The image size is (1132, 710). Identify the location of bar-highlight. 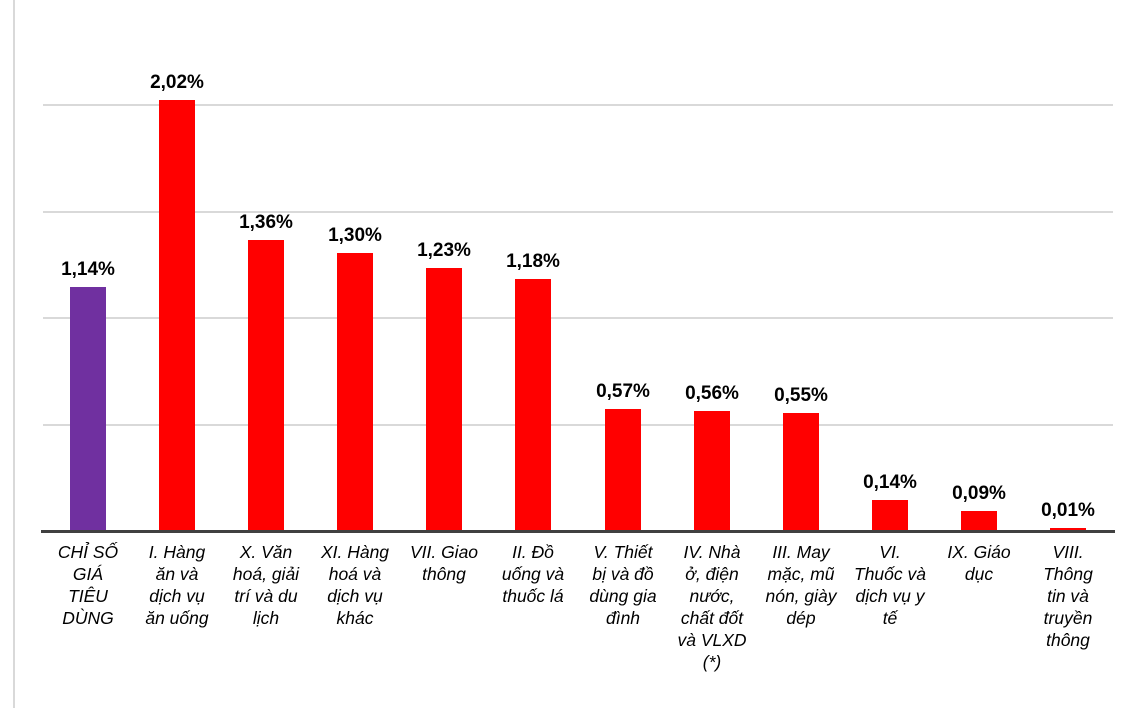
(88, 408).